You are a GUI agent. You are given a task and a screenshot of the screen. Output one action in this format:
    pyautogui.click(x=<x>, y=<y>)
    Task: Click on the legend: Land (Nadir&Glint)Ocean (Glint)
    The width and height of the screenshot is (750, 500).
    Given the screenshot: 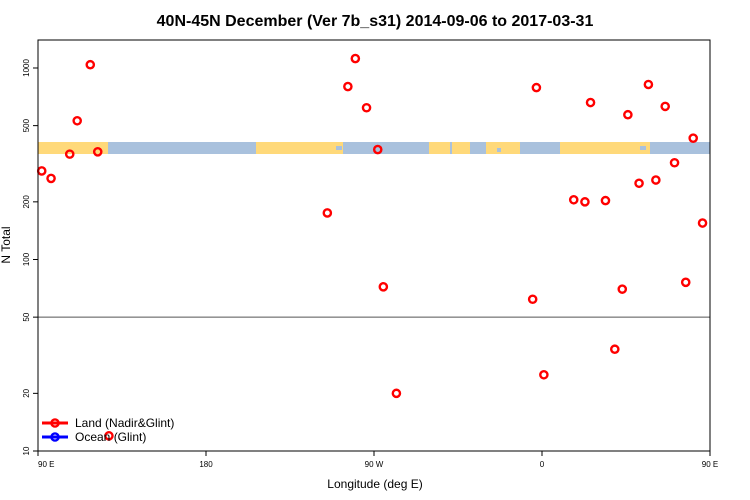 What is the action you would take?
    pyautogui.click(x=108, y=430)
    